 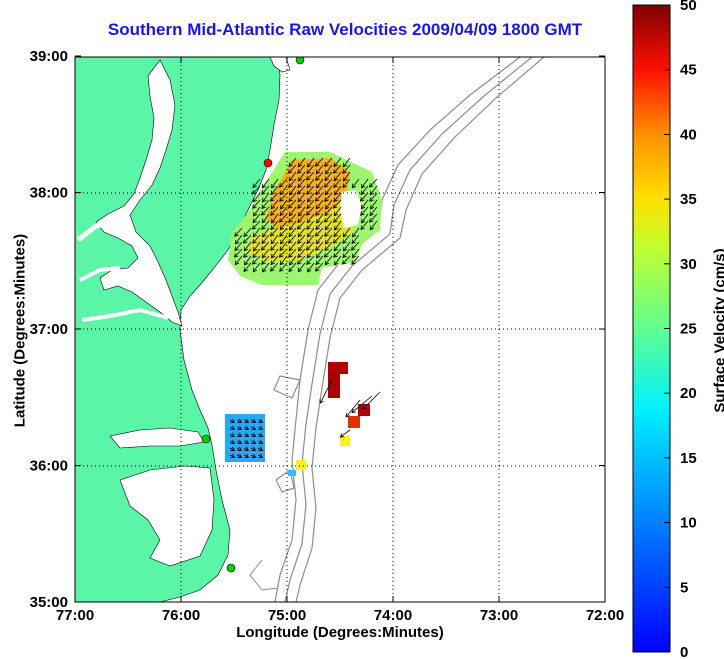 I want to click on colorbar-label: Surface Velocity (cm/s), so click(x=717, y=330).